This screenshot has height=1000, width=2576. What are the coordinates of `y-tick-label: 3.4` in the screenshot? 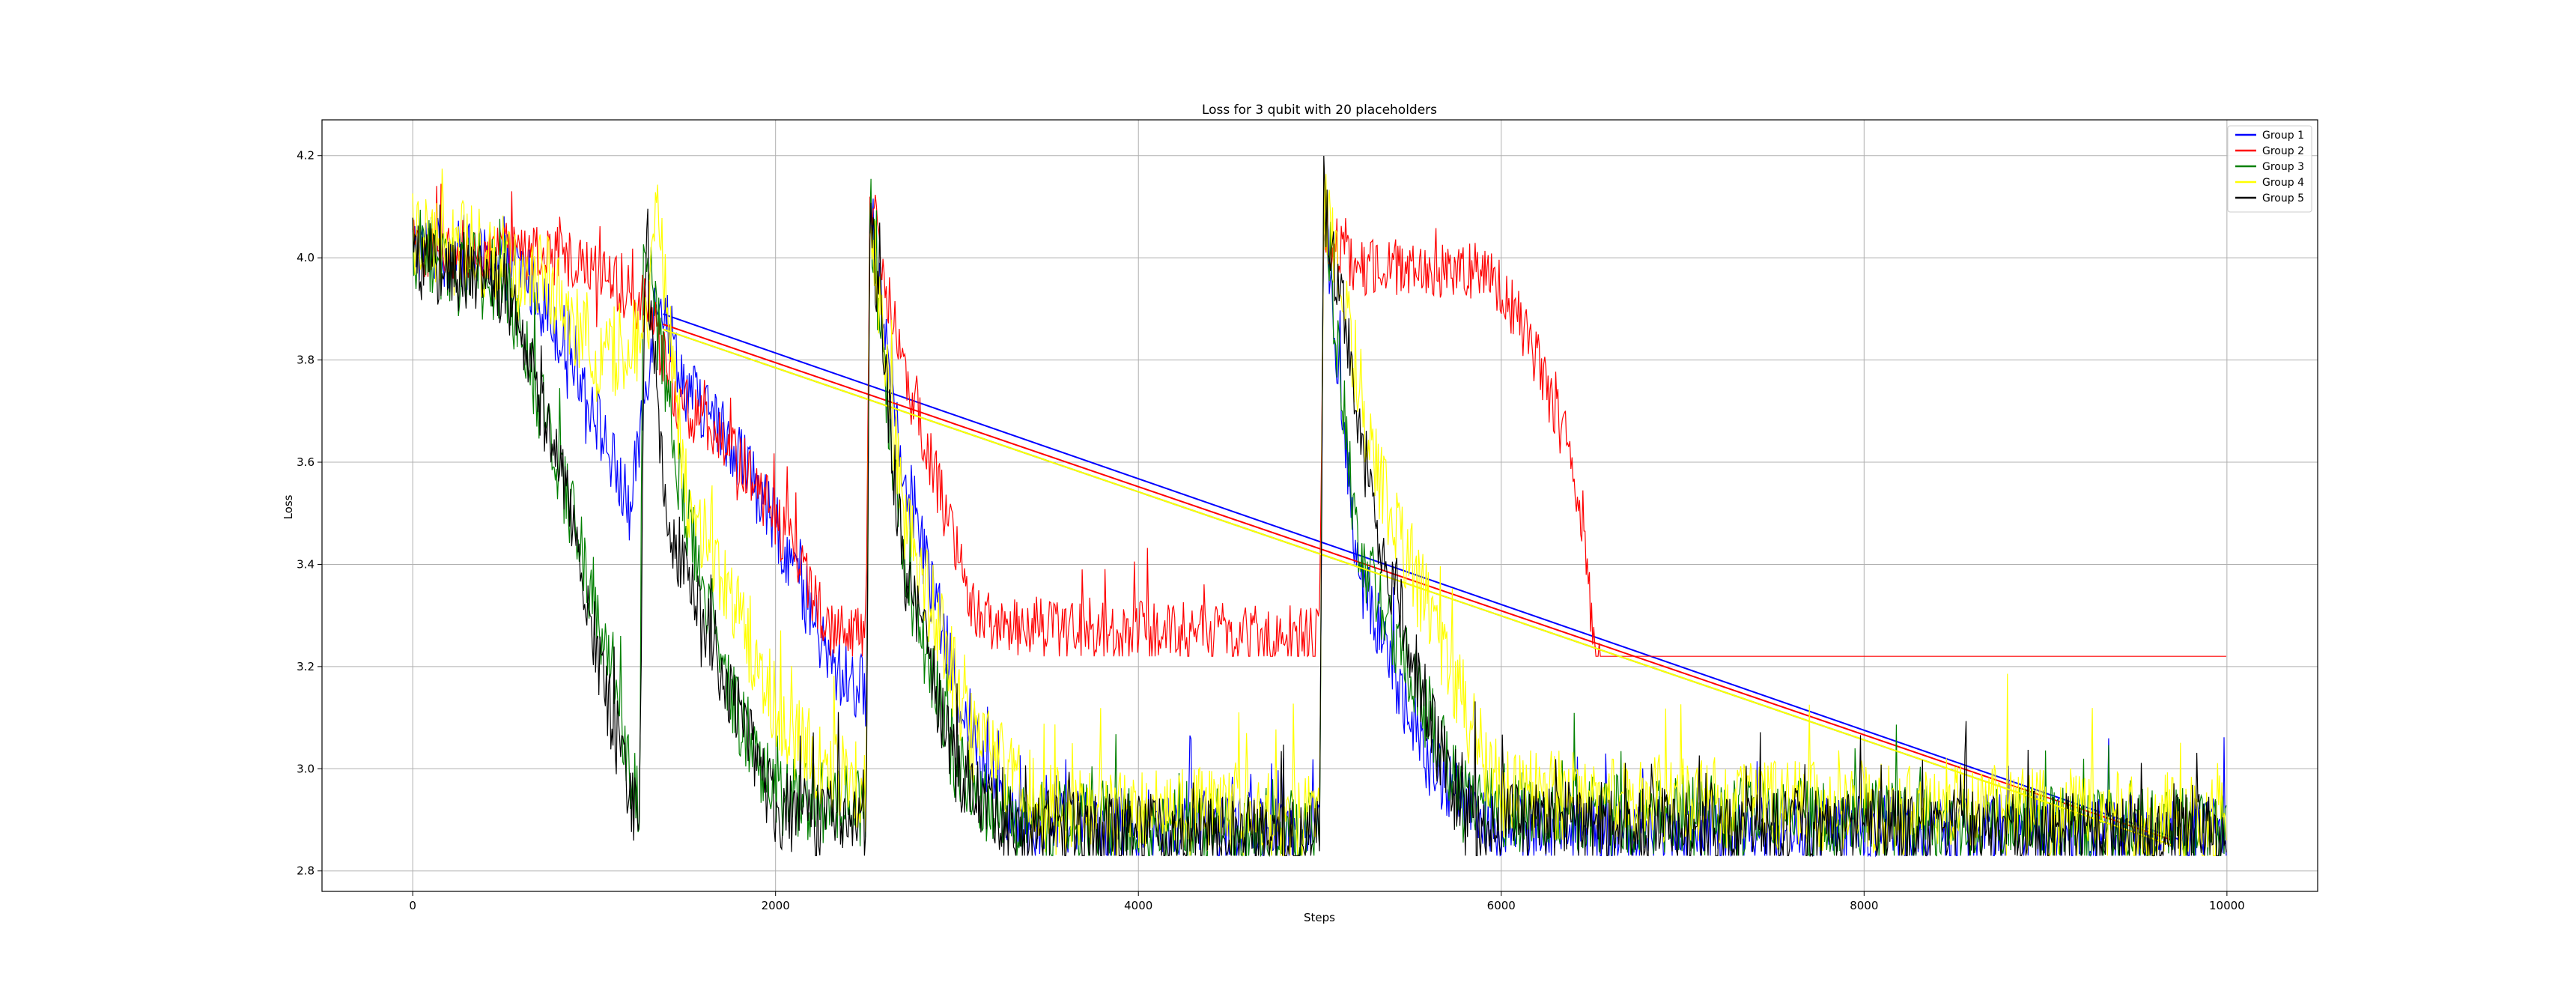 It's located at (306, 564).